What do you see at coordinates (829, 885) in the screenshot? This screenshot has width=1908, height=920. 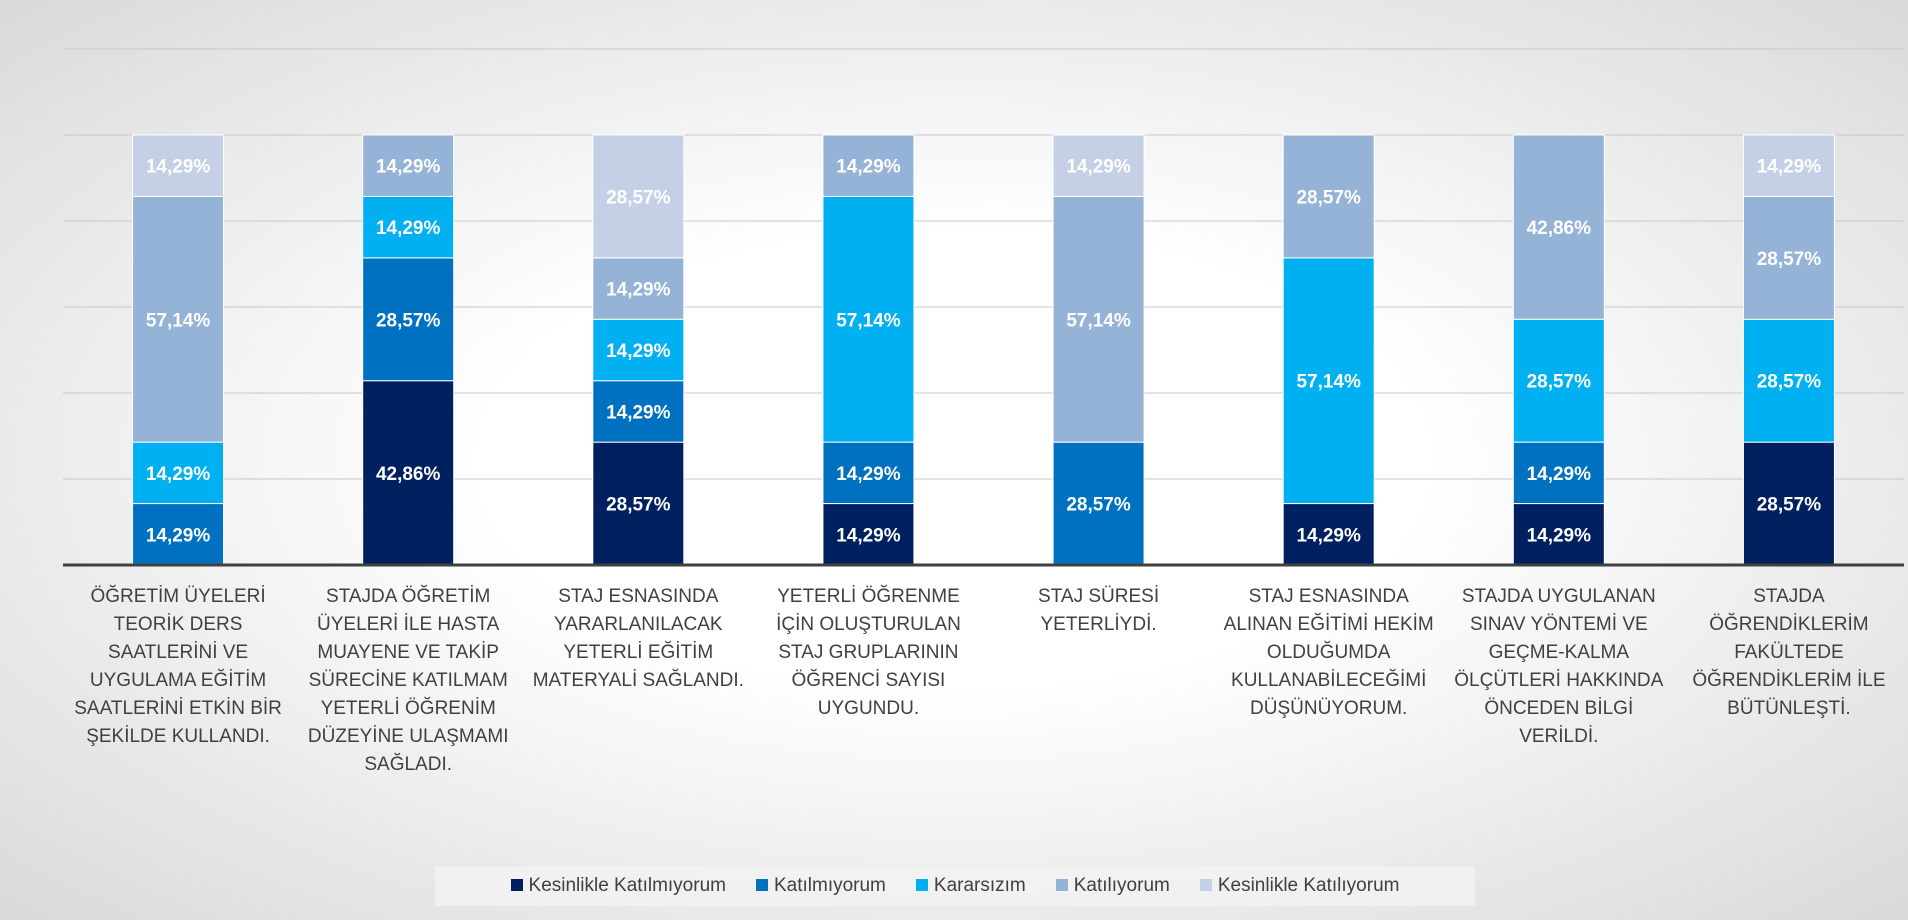 I see `legend-label: Katılmıyorum` at bounding box center [829, 885].